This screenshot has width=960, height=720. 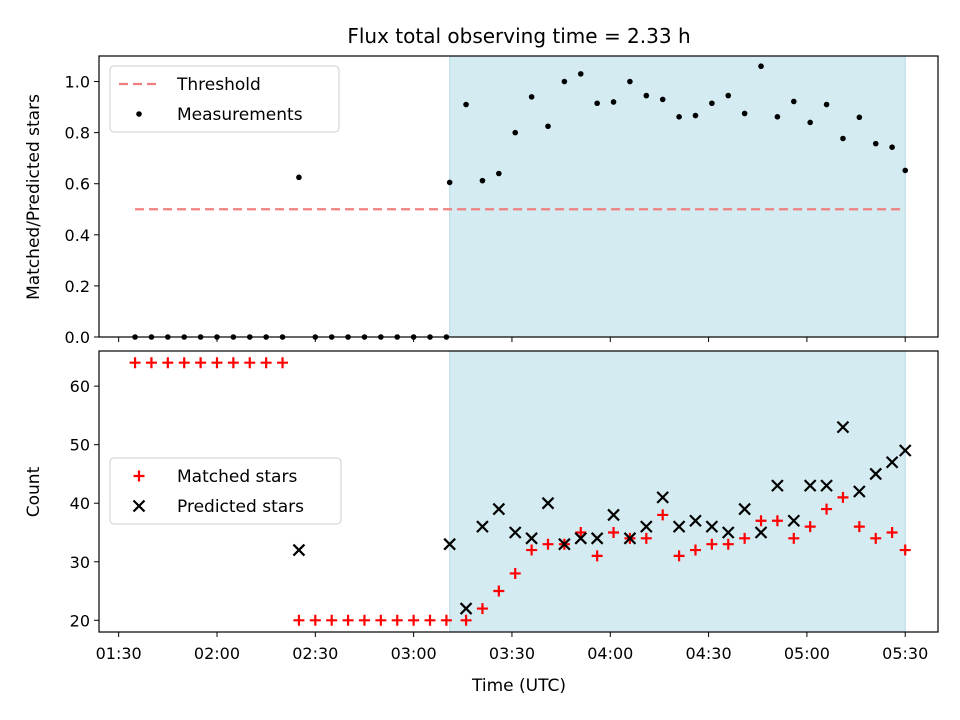 What do you see at coordinates (518, 686) in the screenshot?
I see `x-axis-label: Time (UTC)` at bounding box center [518, 686].